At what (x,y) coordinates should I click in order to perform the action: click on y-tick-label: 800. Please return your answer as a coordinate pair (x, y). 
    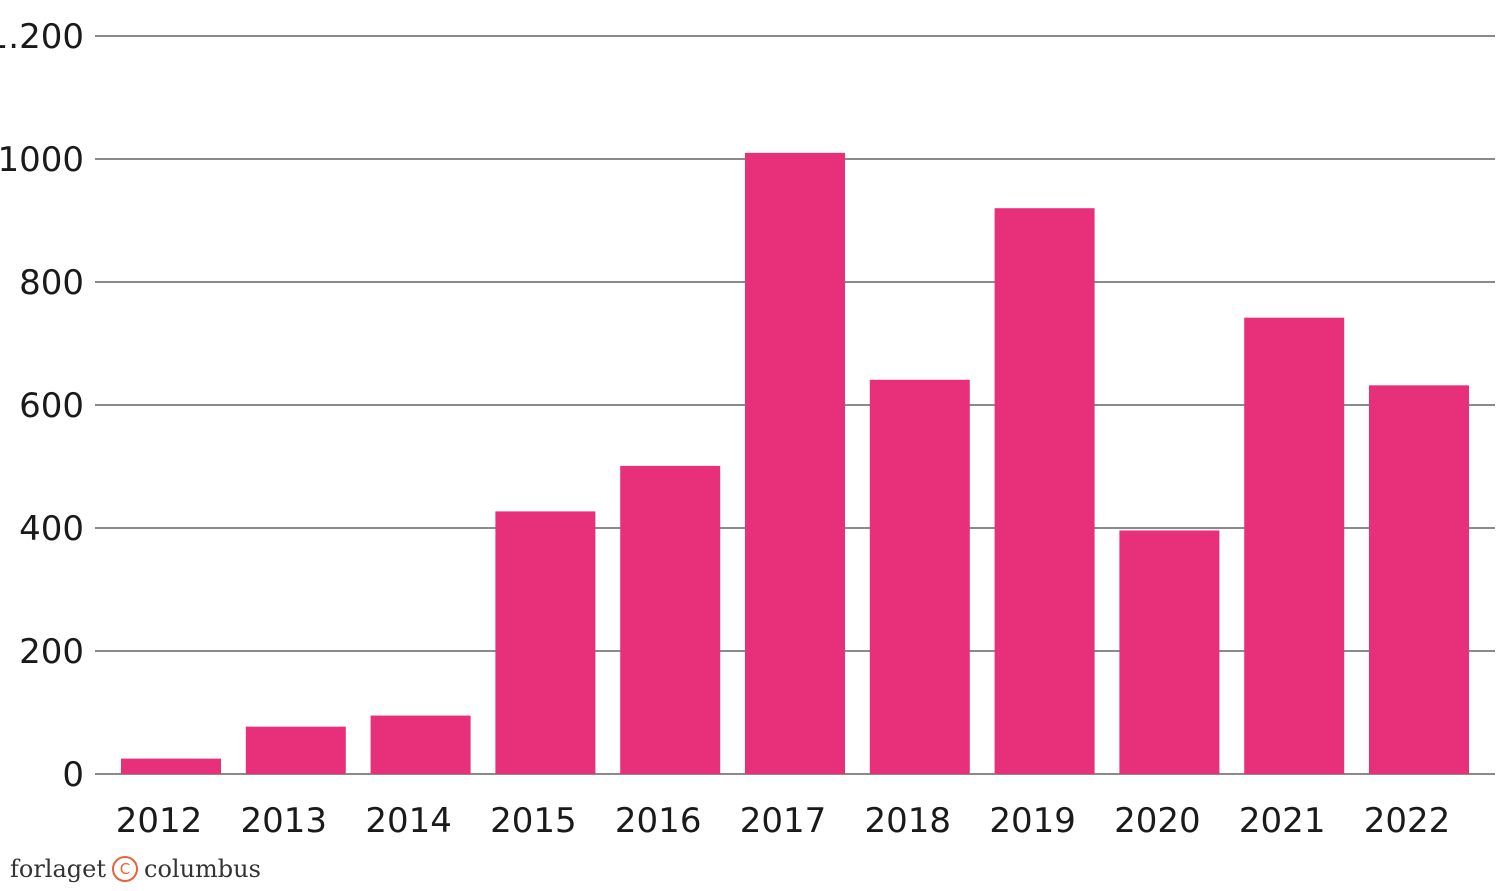
    Looking at the image, I should click on (51, 283).